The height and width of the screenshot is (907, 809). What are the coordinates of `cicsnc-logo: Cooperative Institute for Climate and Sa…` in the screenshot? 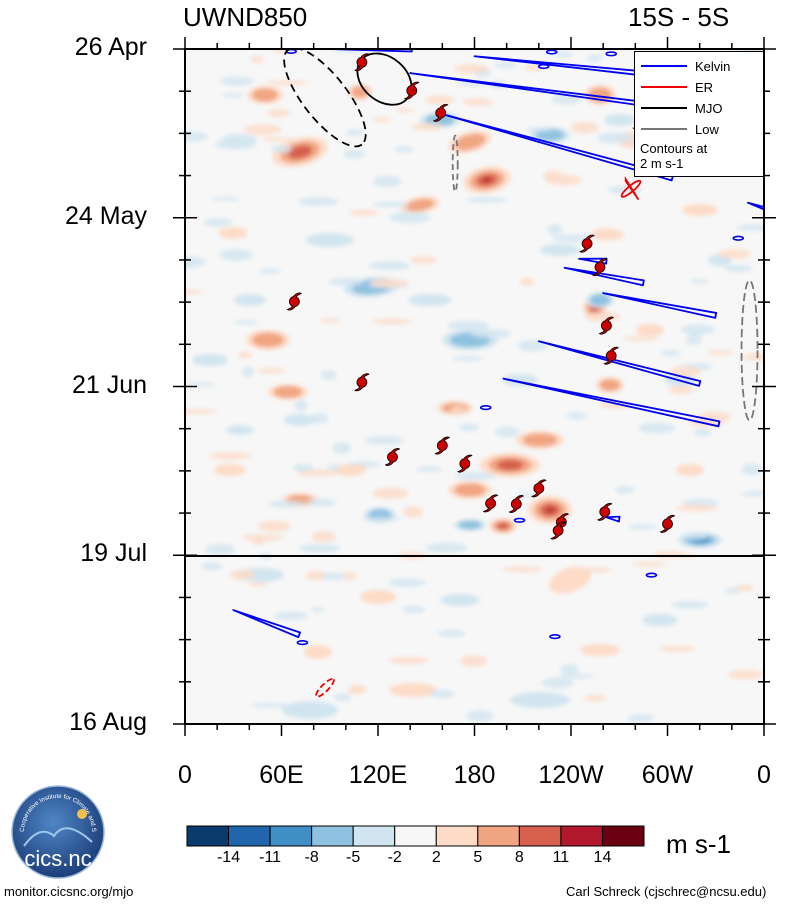 It's located at (57, 831).